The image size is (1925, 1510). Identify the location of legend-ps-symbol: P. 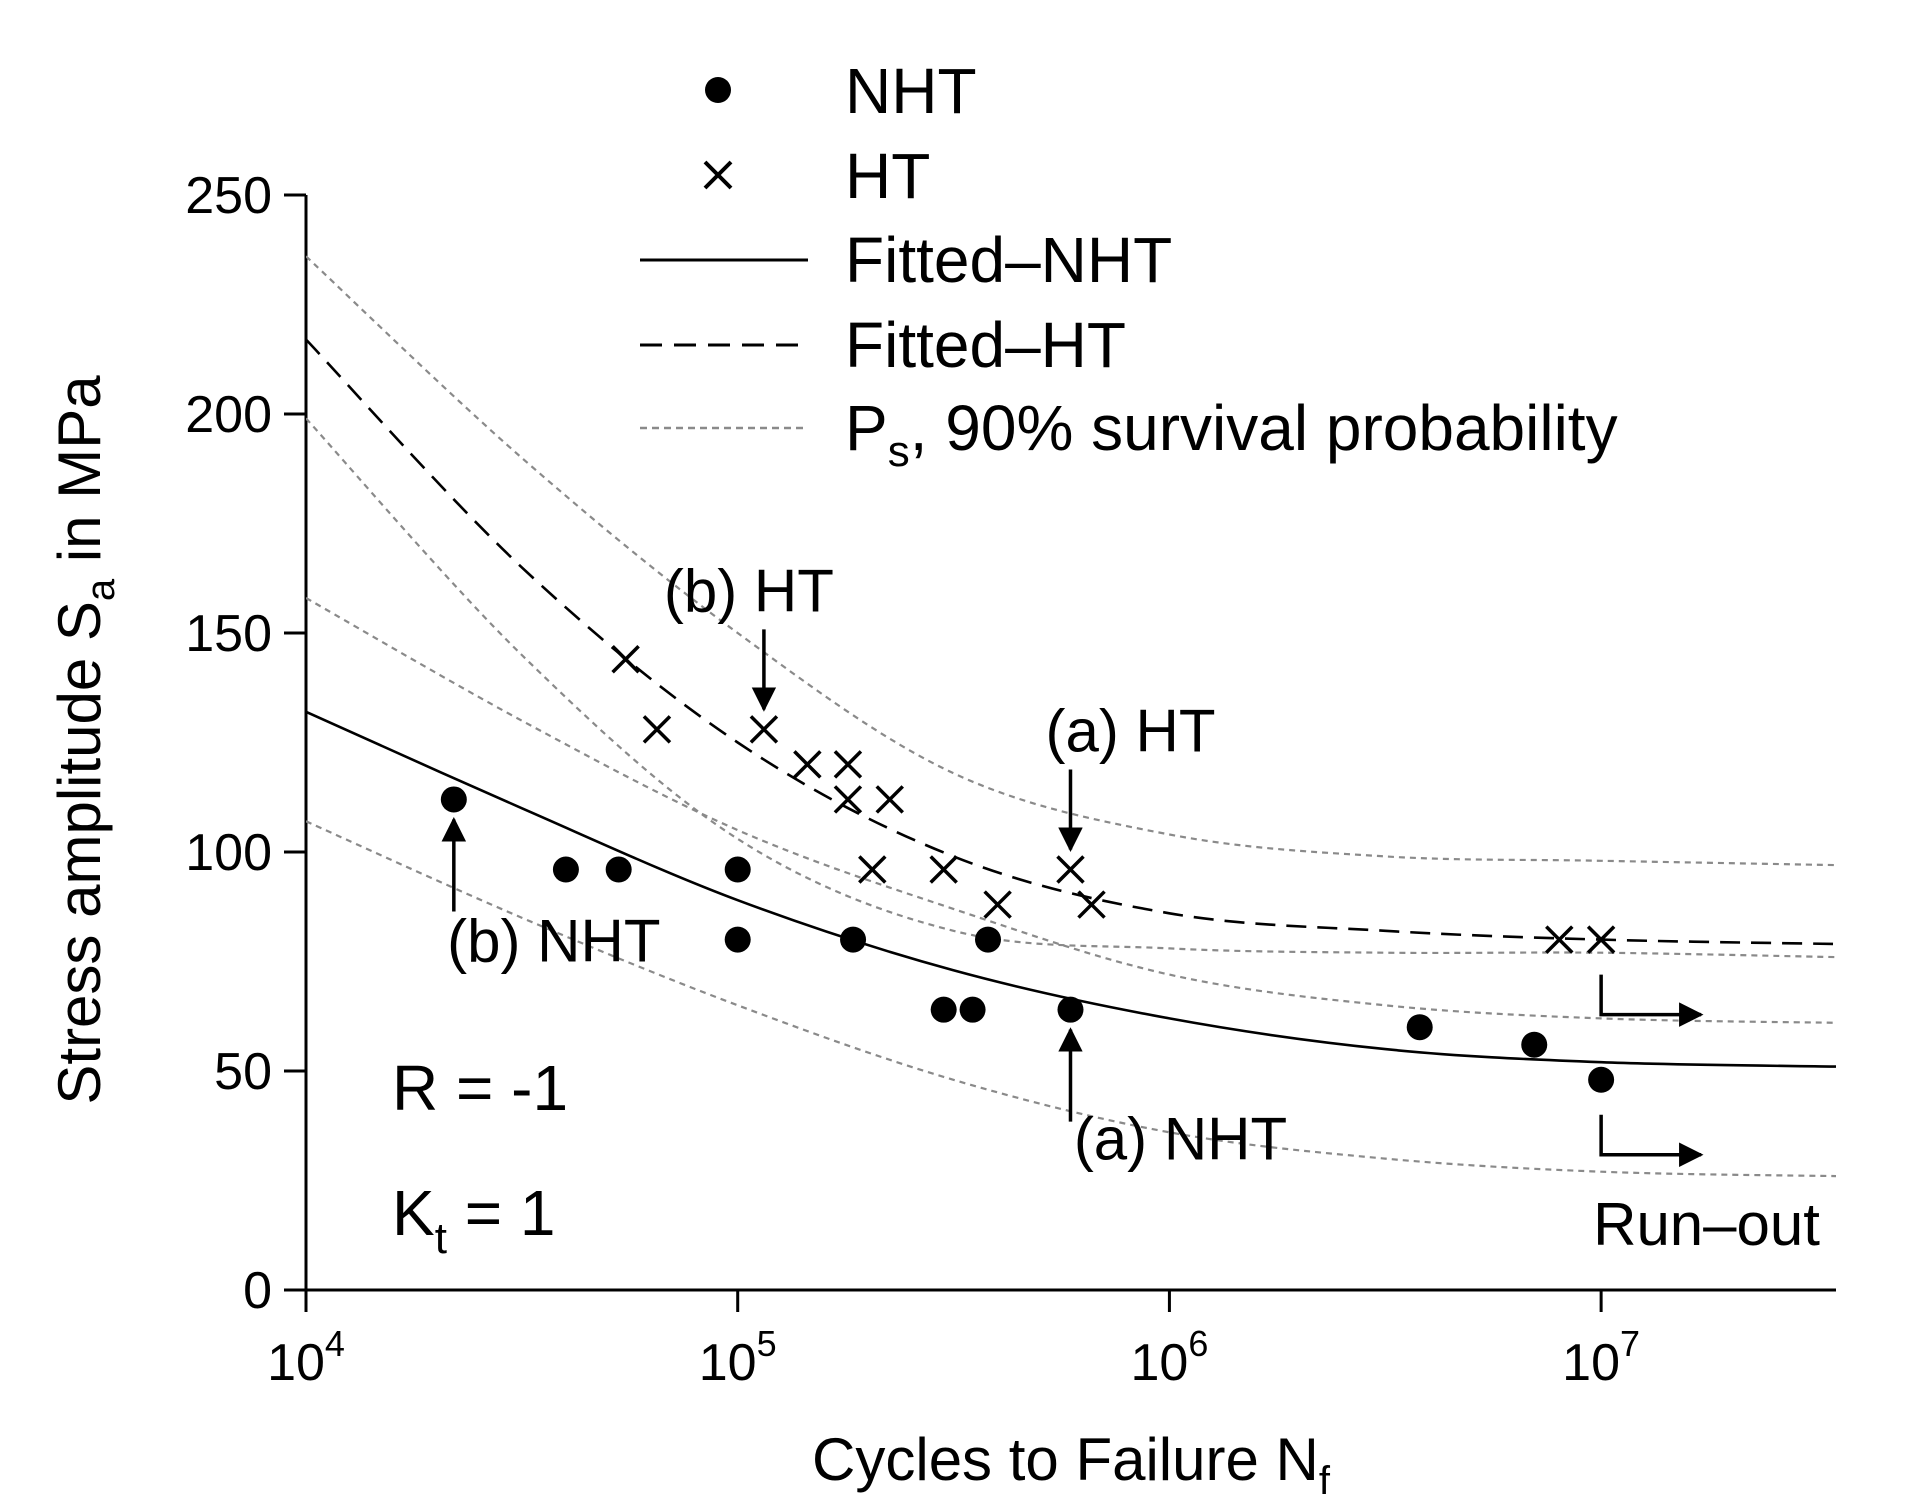
(866, 428).